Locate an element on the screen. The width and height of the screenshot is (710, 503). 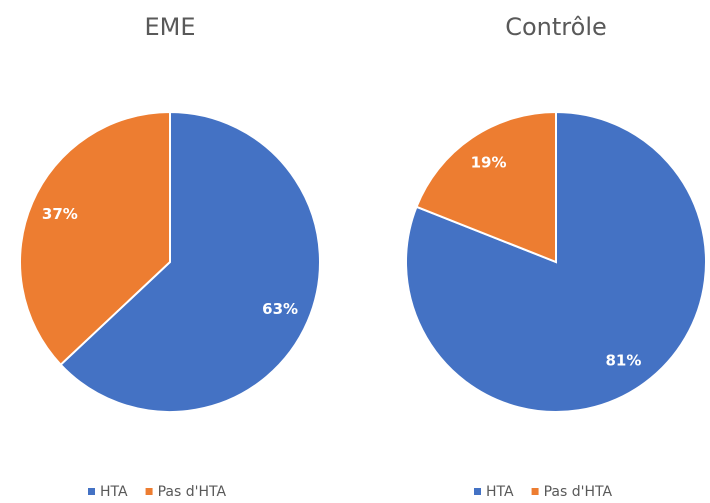
value-label: 37% is located at coordinates (60, 214).